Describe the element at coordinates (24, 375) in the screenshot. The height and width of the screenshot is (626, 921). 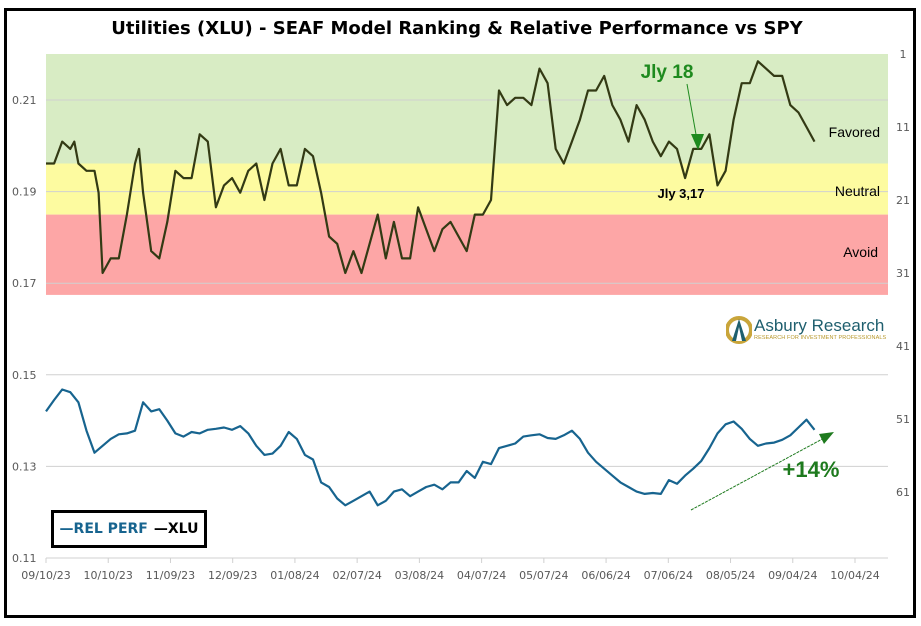
I see `y-left-tick-label: 0.15` at that location.